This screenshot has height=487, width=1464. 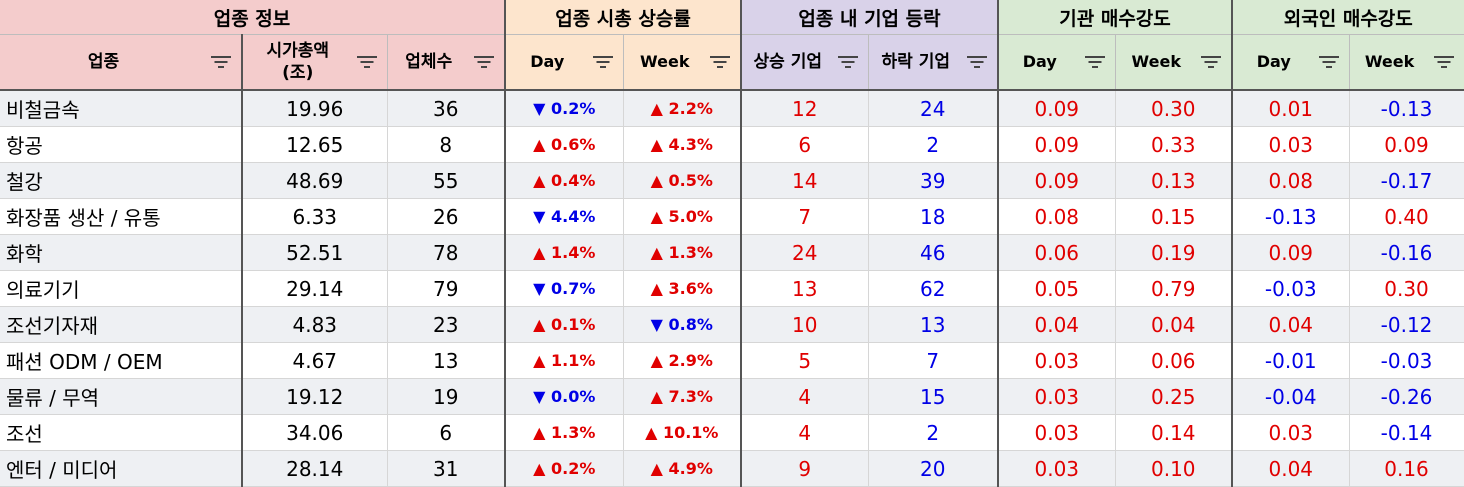 I want to click on column-label-mcap-day: Day, so click(x=547, y=61).